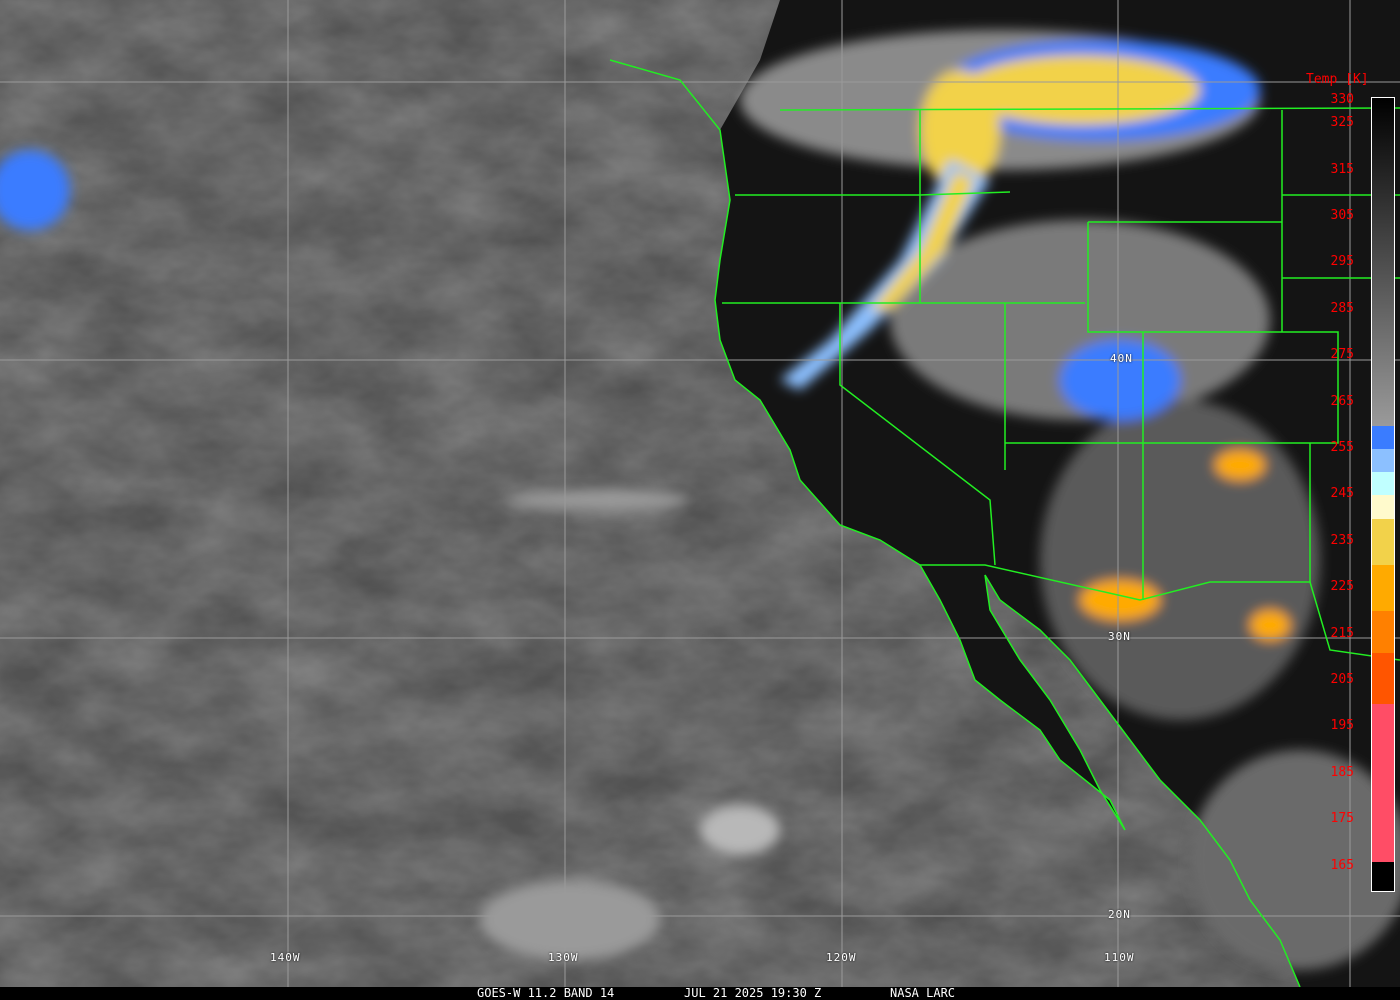 Image resolution: width=1400 pixels, height=1000 pixels. I want to click on colorbar-tick-label: 315, so click(1342, 169).